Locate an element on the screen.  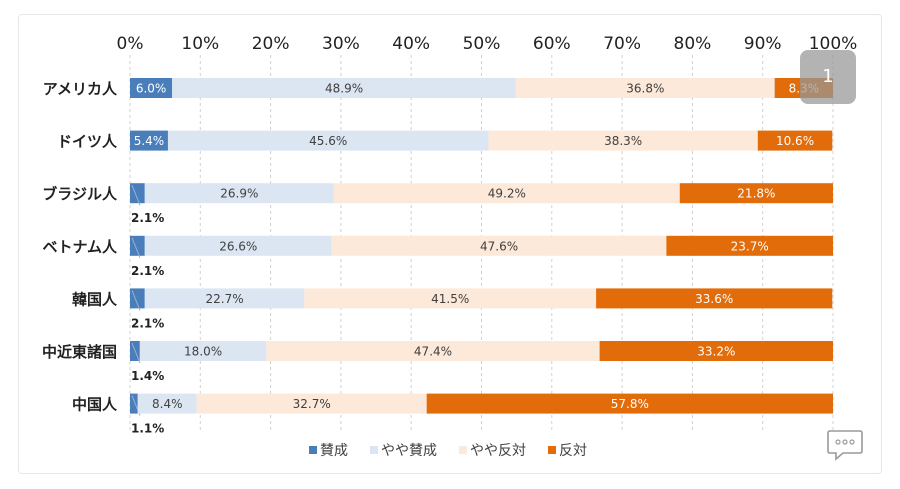
data-label: 33.6% is located at coordinates (714, 299).